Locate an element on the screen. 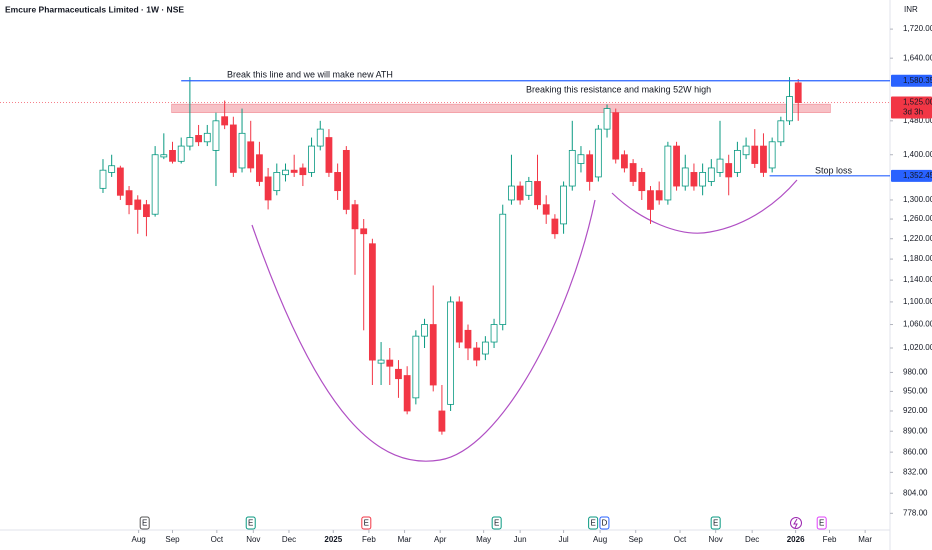  last-price-box is located at coordinates (911, 107).